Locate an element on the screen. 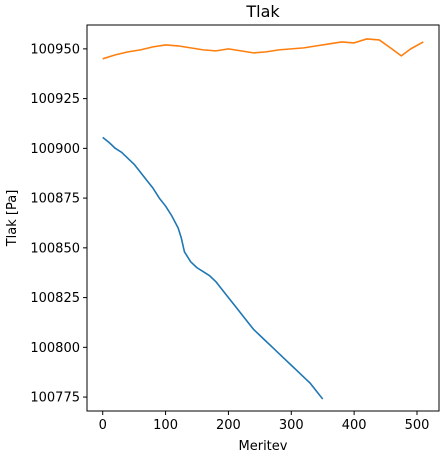 This screenshot has width=445, height=456. chart-title: Tlak is located at coordinates (262, 11).